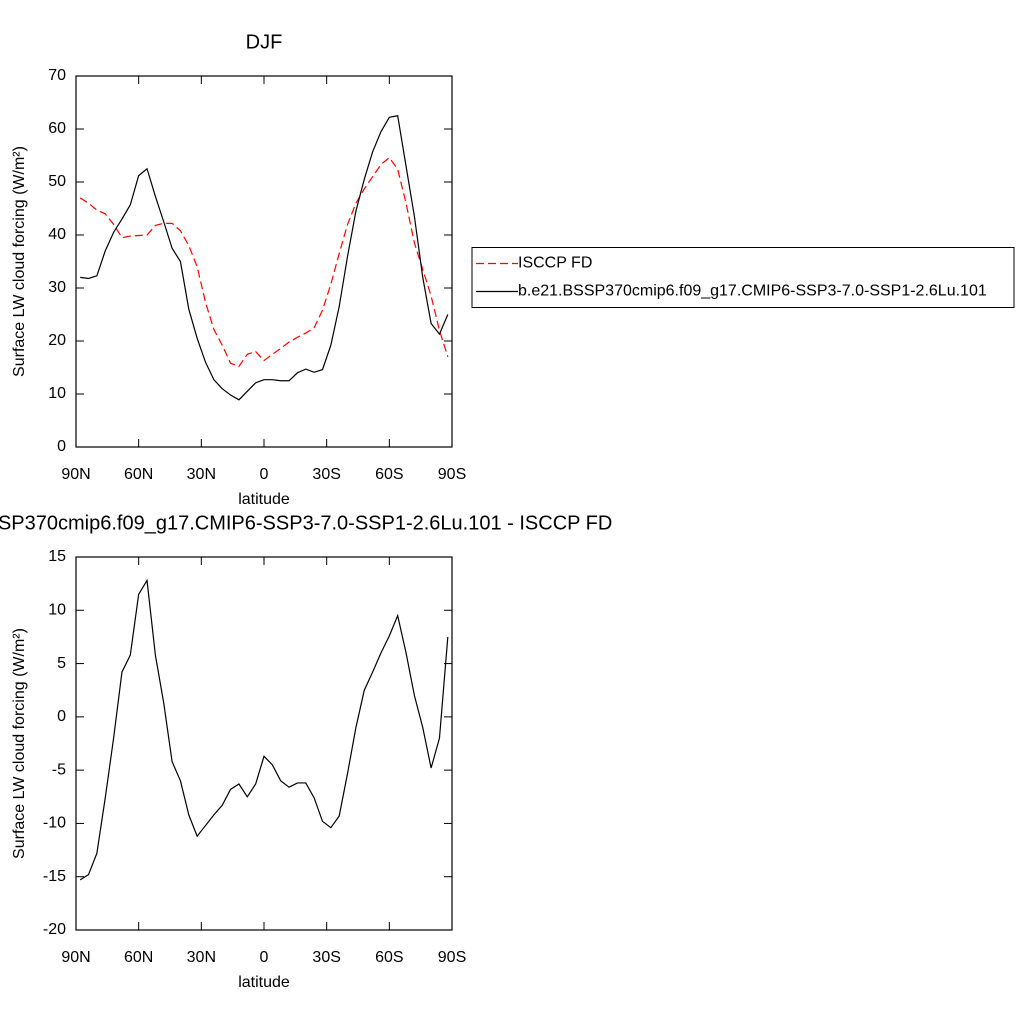  Describe the element at coordinates (743, 277) in the screenshot. I see `legend-box` at that location.